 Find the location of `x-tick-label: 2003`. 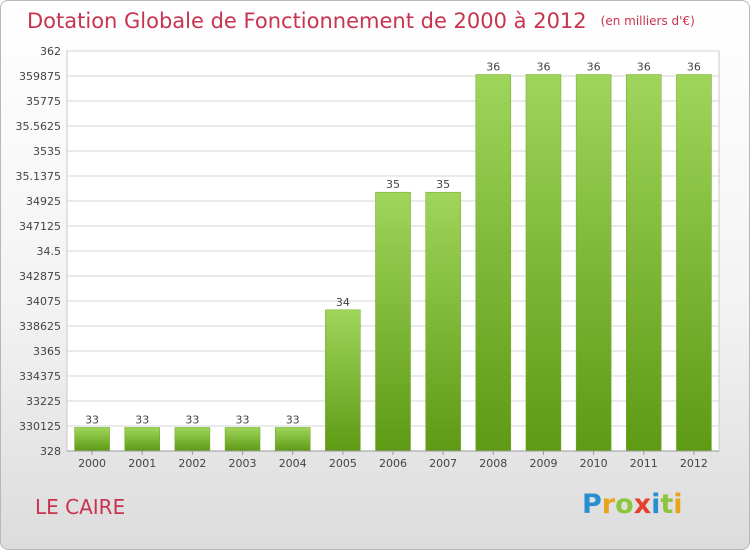

x-tick-label: 2003 is located at coordinates (243, 463).